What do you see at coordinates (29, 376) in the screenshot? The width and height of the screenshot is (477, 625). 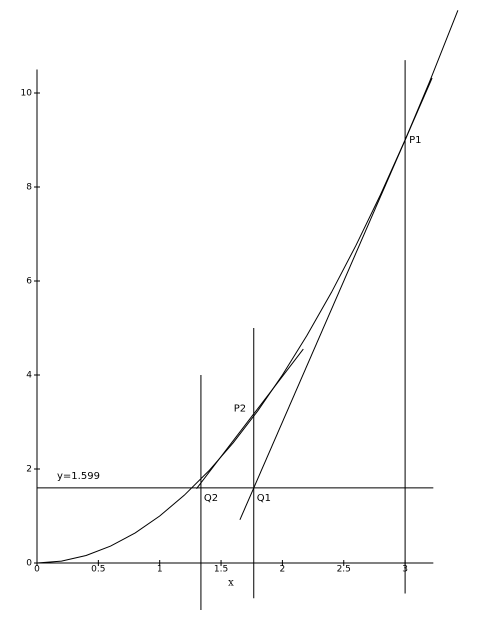 I see `y-tick-label: 4` at bounding box center [29, 376].